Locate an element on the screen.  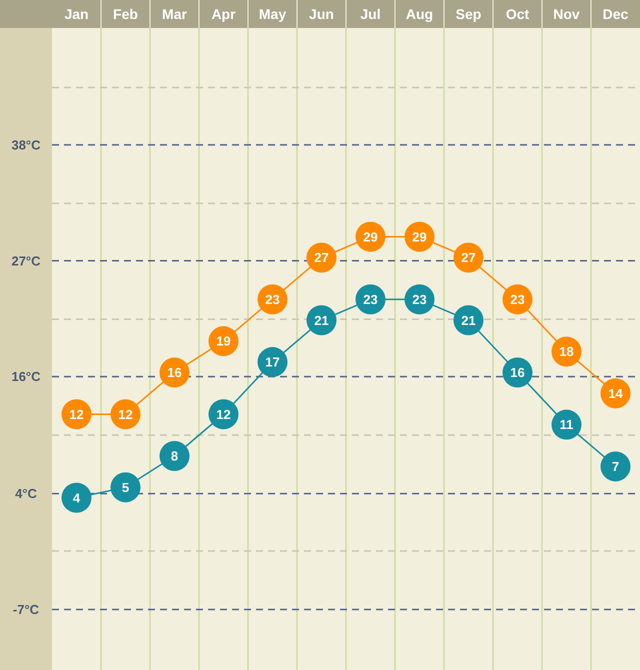
data-label: 17 is located at coordinates (272, 362).